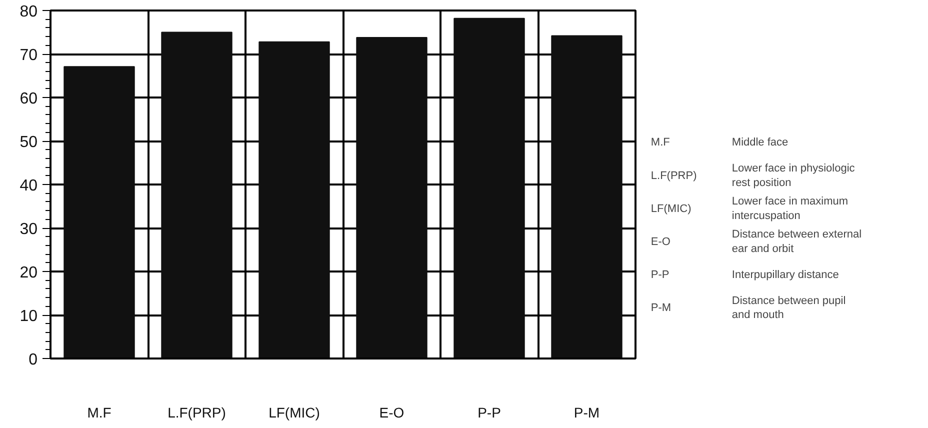  I want to click on text: E-O, so click(660, 242).